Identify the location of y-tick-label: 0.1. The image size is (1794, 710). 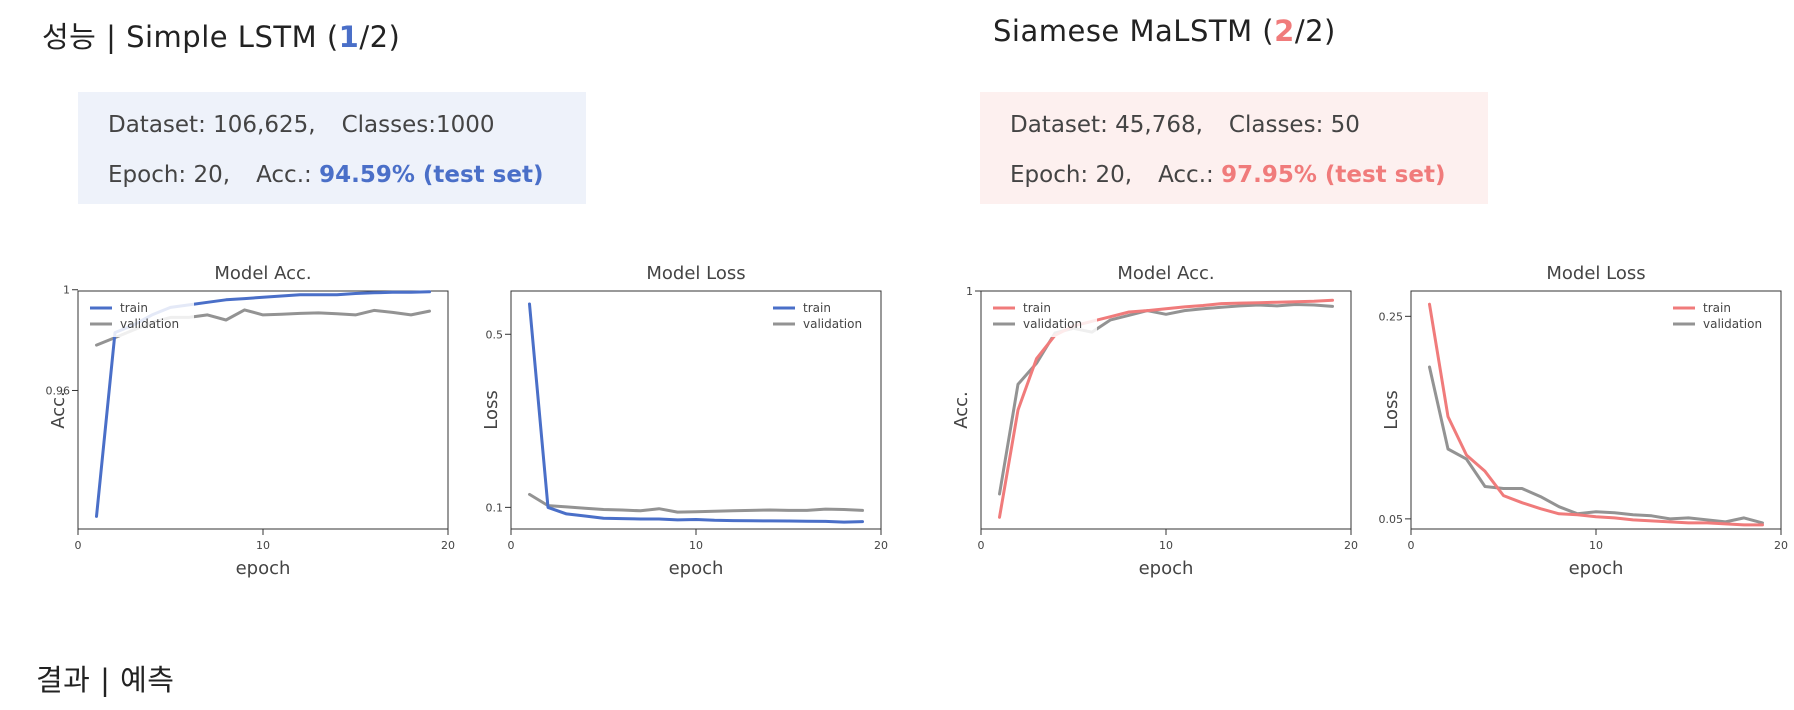
(495, 507).